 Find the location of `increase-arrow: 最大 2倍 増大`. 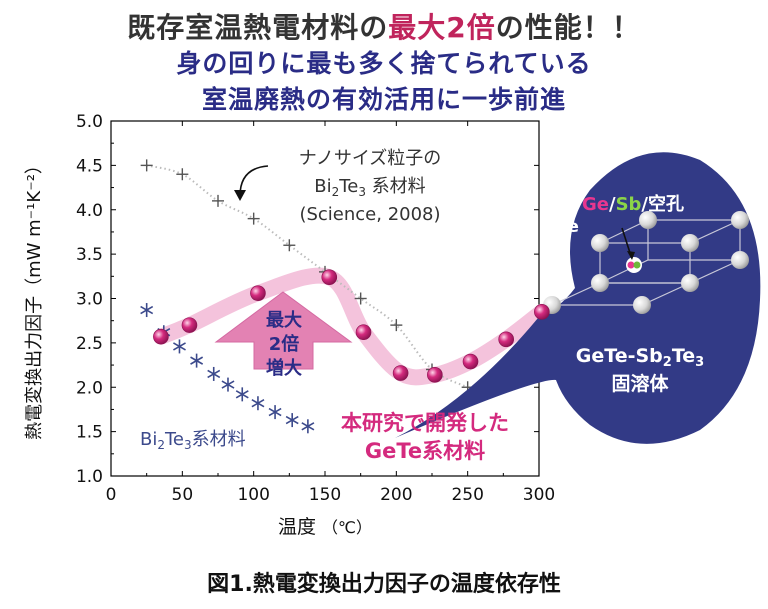

increase-arrow: 最大 2倍 増大 is located at coordinates (283, 335).